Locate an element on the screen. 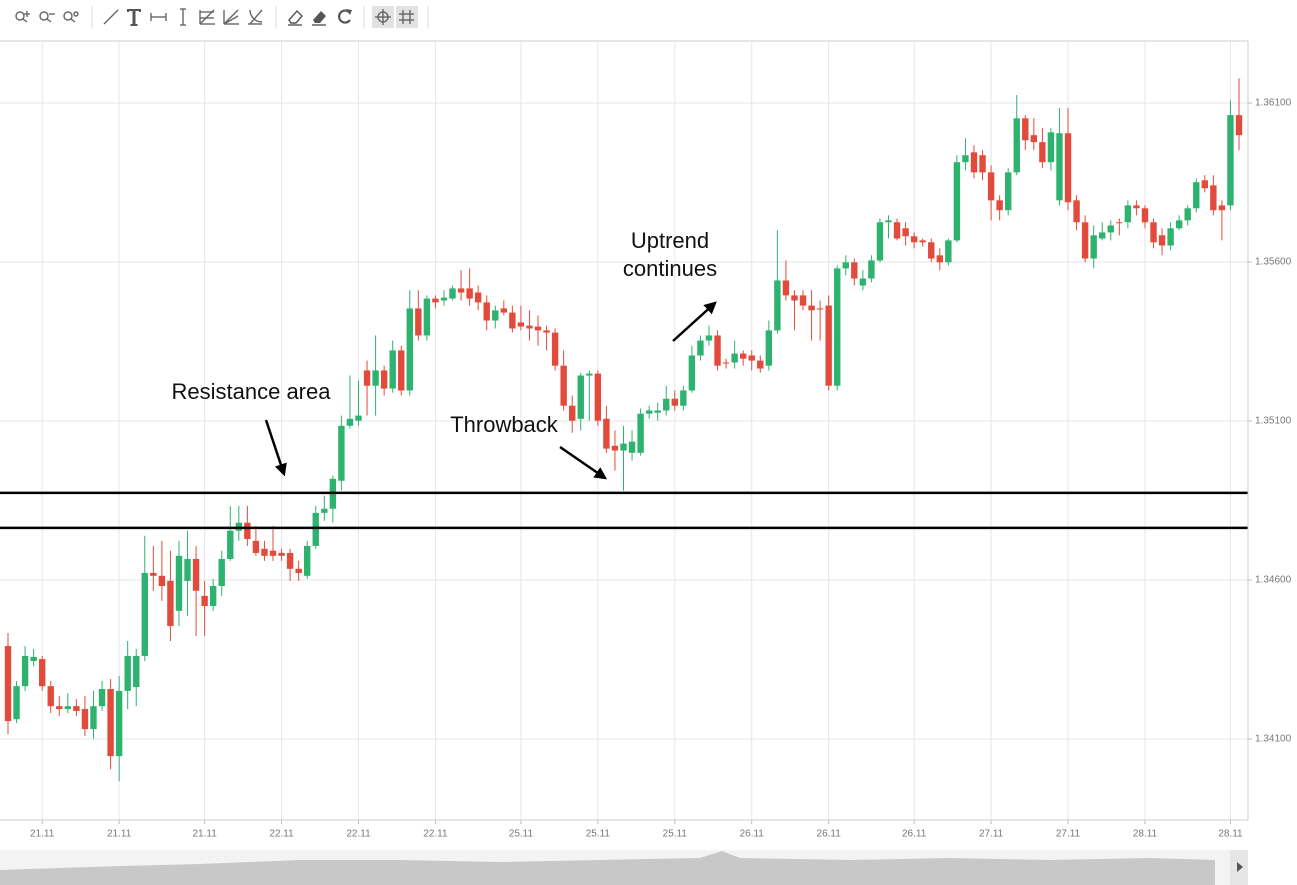  annotation: Throwback is located at coordinates (504, 424).